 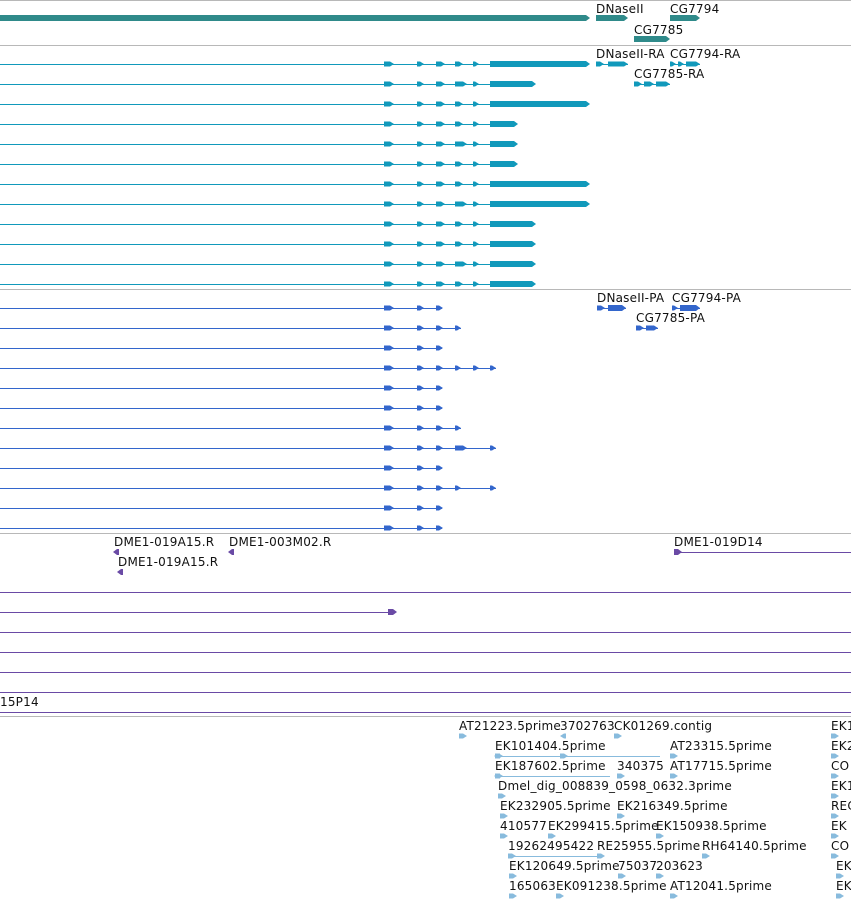 I want to click on est-label: EK150938.5prime, so click(x=711, y=826).